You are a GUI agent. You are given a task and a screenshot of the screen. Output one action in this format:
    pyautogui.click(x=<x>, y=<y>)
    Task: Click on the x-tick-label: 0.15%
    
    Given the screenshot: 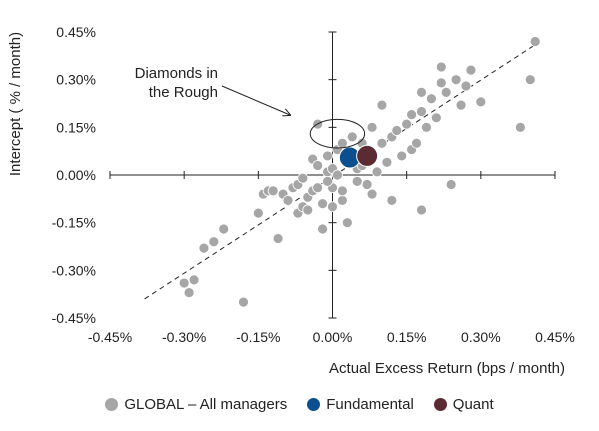 What is the action you would take?
    pyautogui.click(x=407, y=337)
    